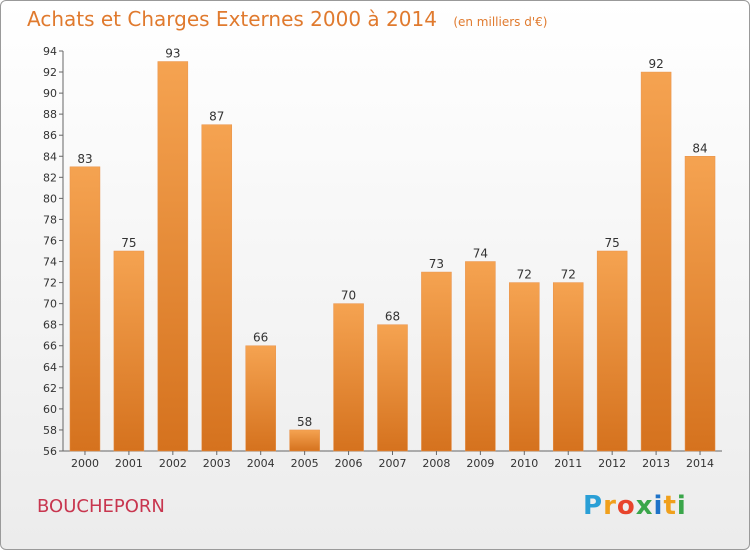 The image size is (750, 550). What do you see at coordinates (644, 506) in the screenshot?
I see `logo-letter: x` at bounding box center [644, 506].